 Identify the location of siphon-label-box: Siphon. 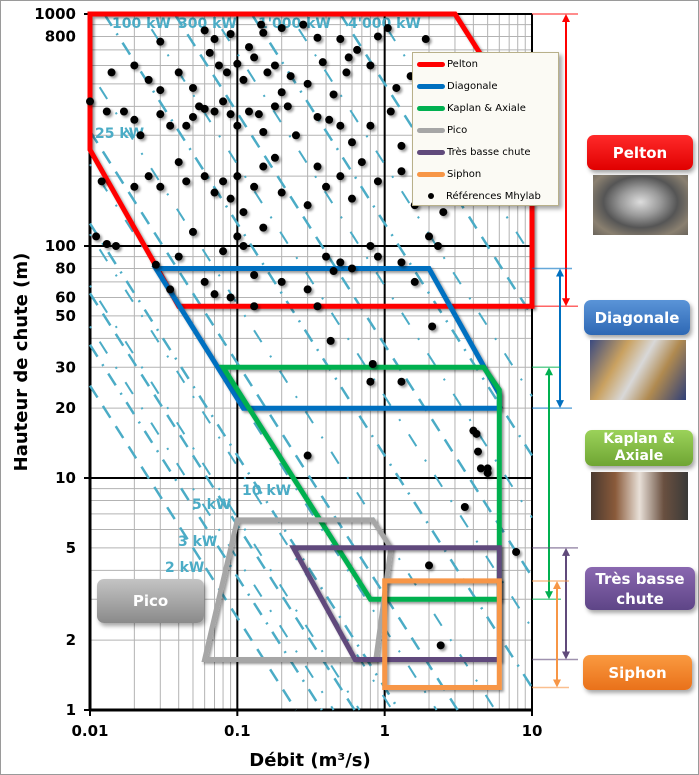
(637, 672).